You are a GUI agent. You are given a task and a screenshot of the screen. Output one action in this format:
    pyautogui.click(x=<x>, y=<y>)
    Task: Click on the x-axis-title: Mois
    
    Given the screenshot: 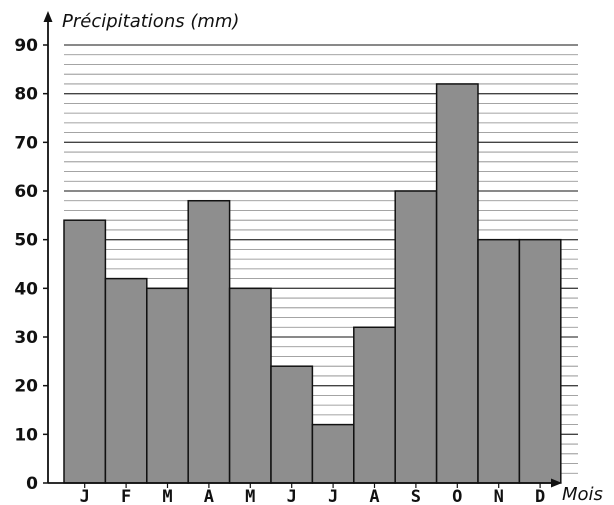 What is the action you would take?
    pyautogui.click(x=582, y=494)
    